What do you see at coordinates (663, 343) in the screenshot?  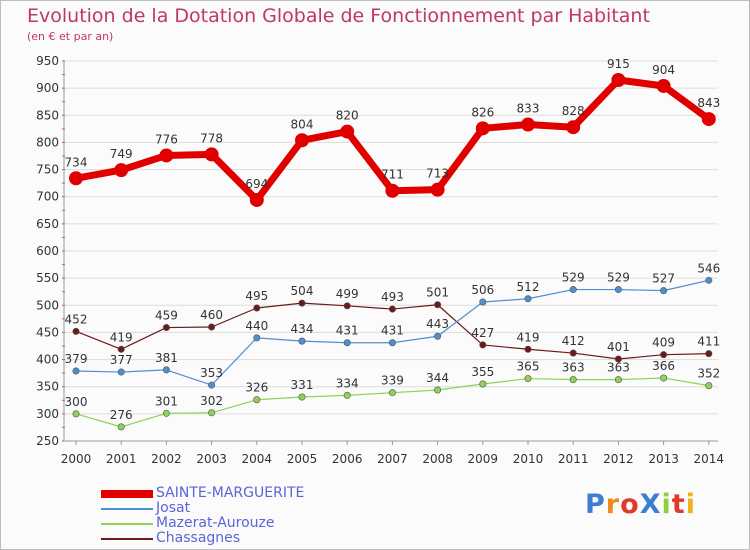 I see `data-label: 409` at bounding box center [663, 343].